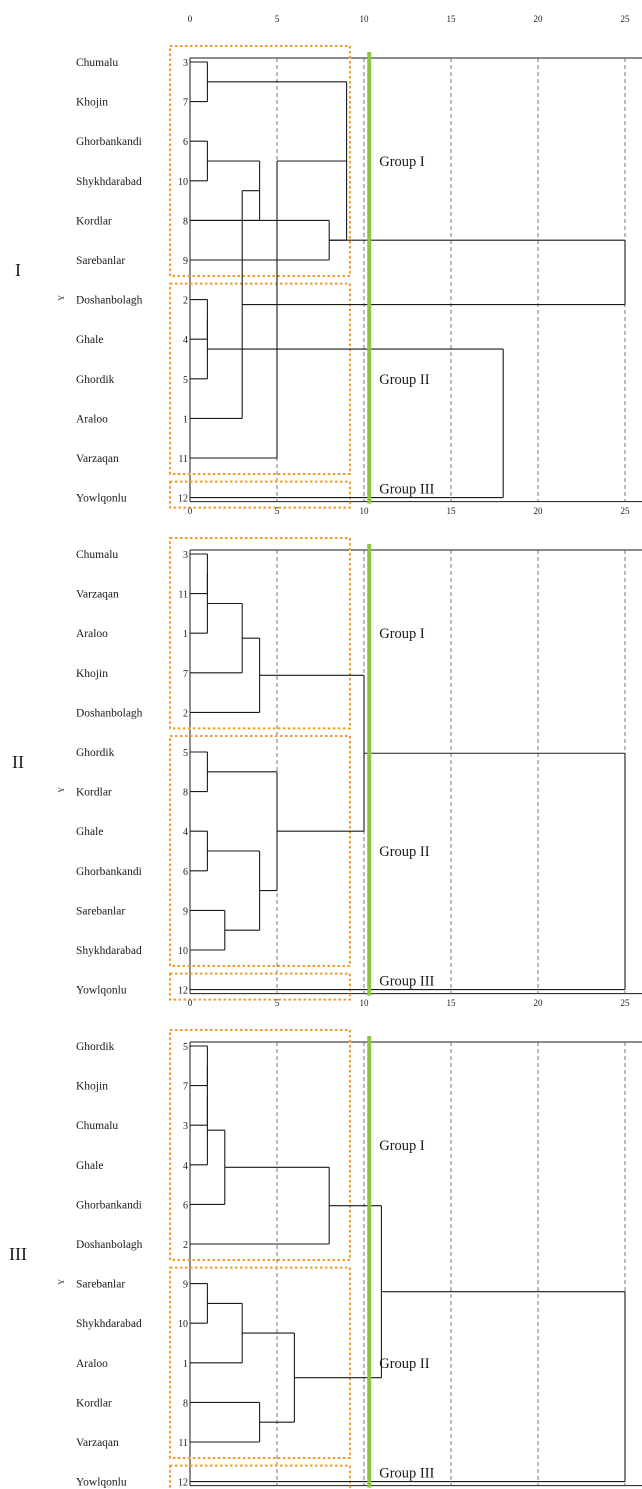 The width and height of the screenshot is (642, 1489). I want to click on panel-label: I, so click(18, 270).